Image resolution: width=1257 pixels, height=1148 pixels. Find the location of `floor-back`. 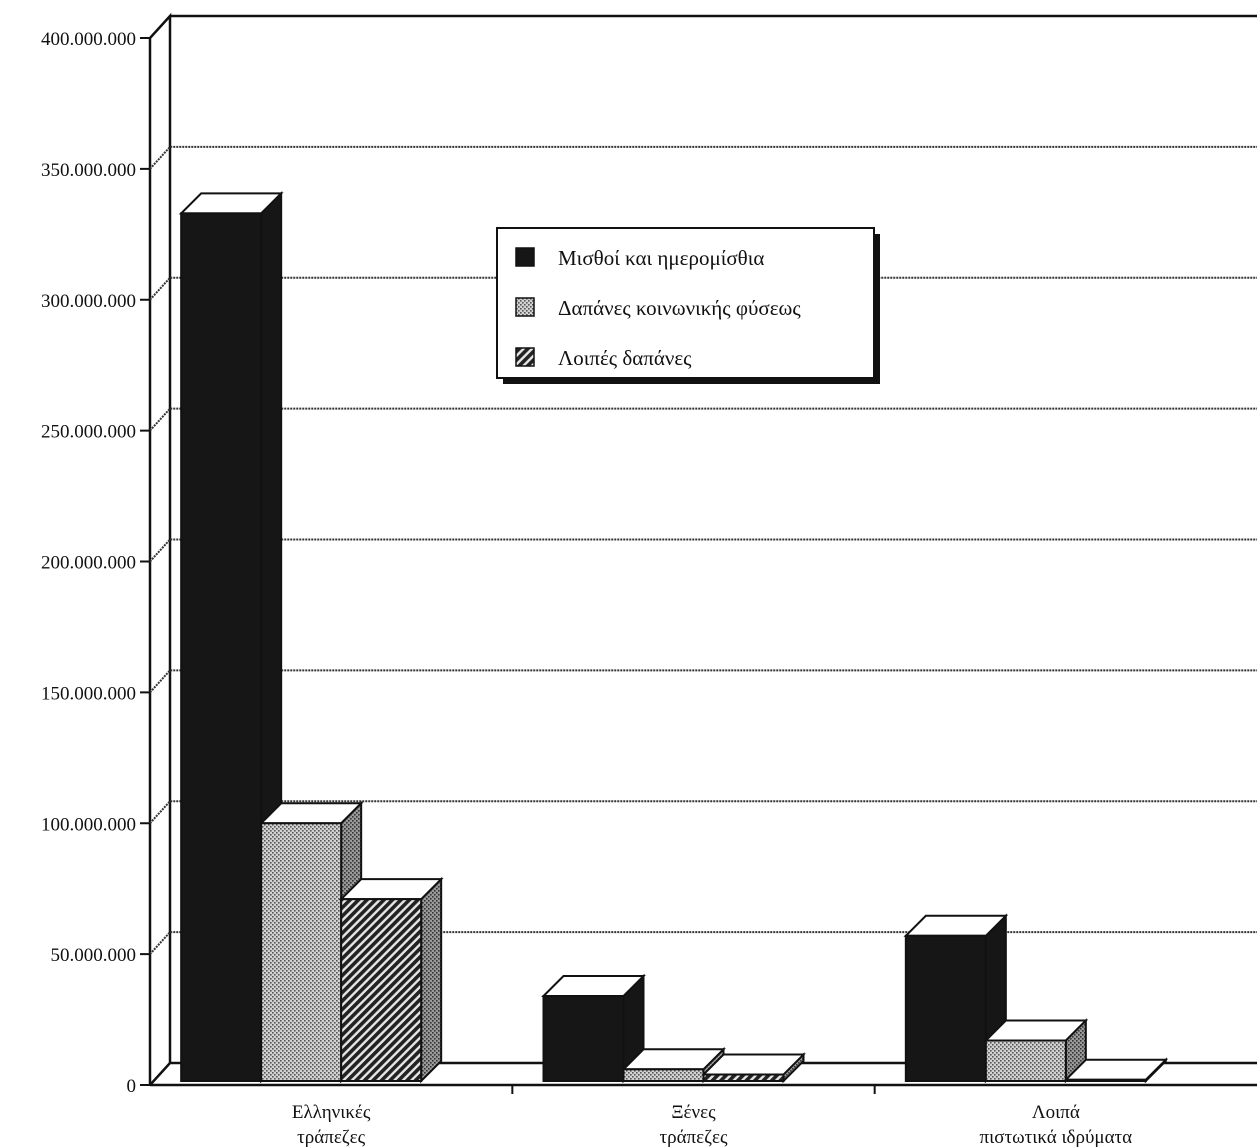

floor-back is located at coordinates (703, 1073).